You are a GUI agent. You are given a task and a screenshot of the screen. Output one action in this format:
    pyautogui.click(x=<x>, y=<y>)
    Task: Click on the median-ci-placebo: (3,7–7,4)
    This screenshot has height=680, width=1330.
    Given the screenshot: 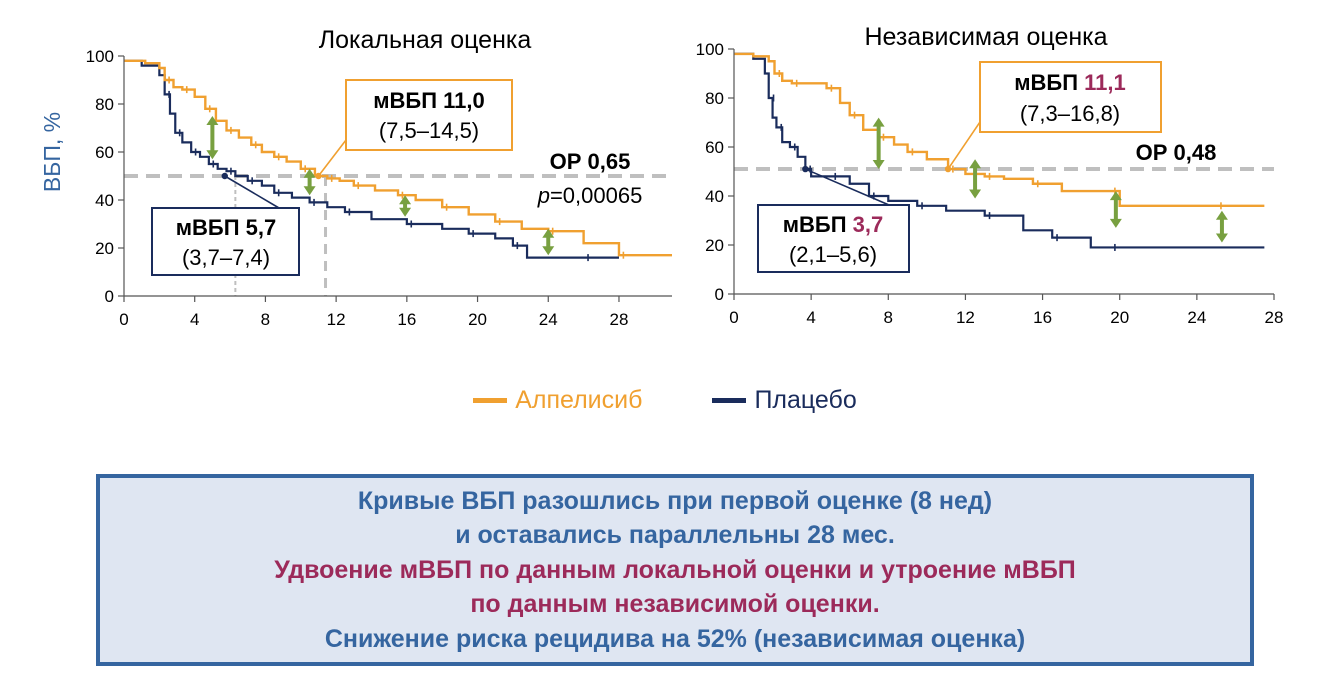 What is the action you would take?
    pyautogui.click(x=226, y=257)
    